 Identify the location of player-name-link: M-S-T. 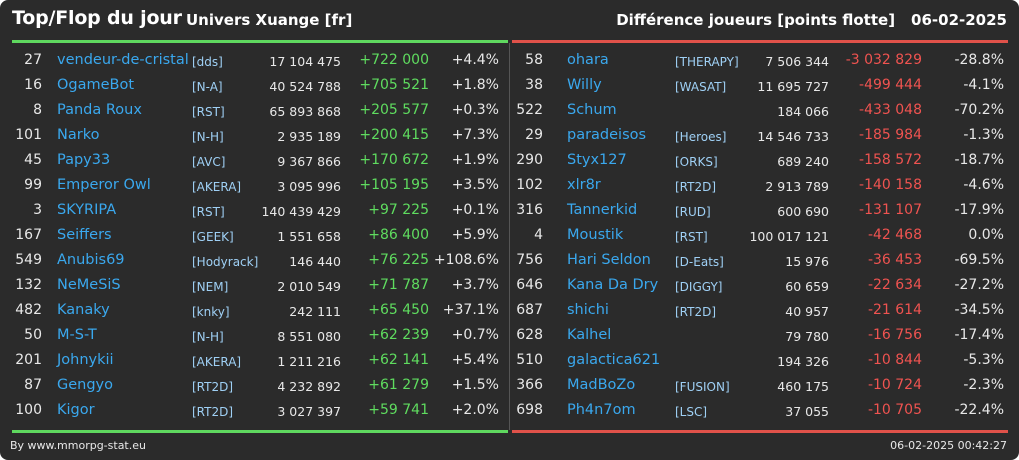
(77, 335).